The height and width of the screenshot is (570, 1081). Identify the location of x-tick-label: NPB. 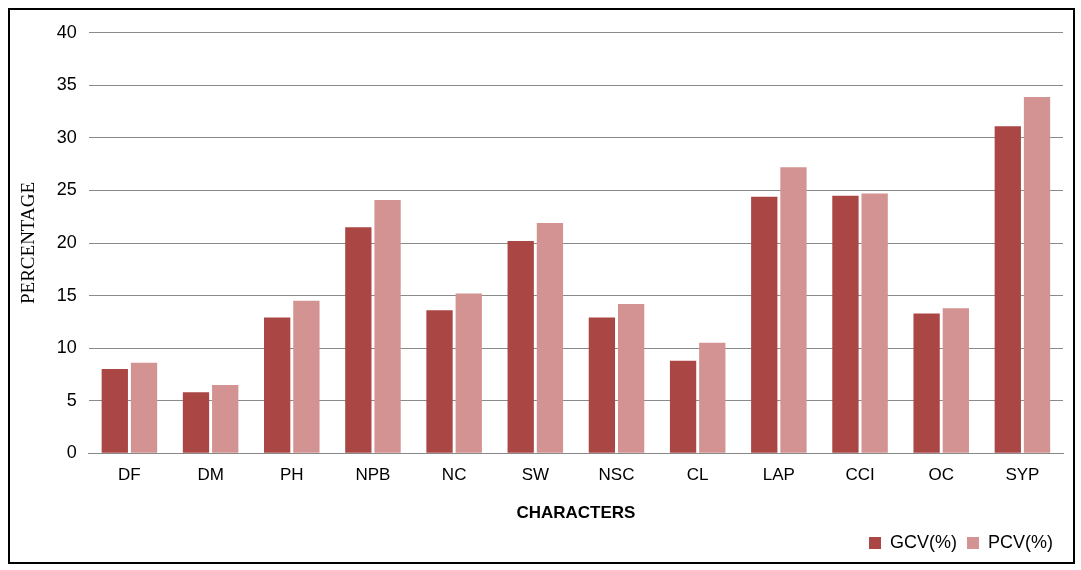
(373, 475).